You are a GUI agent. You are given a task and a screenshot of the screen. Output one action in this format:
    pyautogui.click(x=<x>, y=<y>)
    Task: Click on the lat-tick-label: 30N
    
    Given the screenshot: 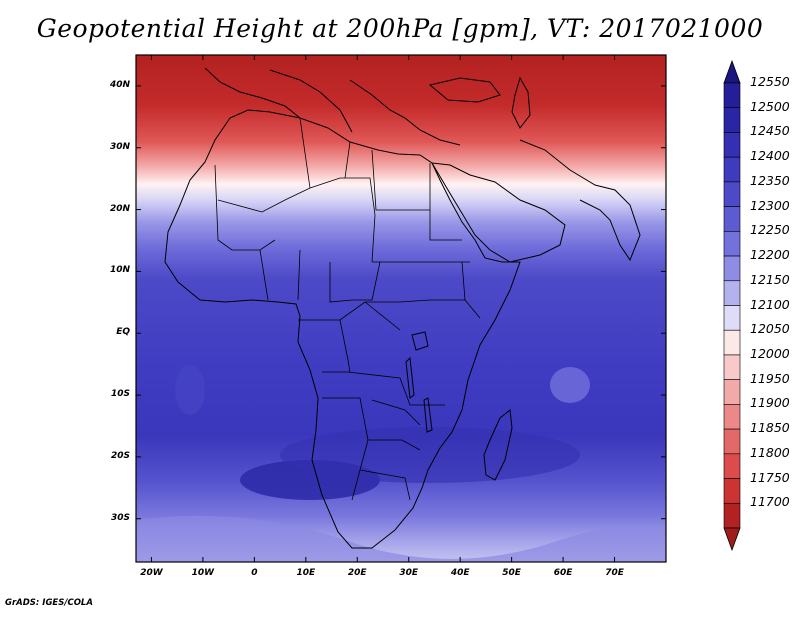 What is the action you would take?
    pyautogui.click(x=119, y=146)
    